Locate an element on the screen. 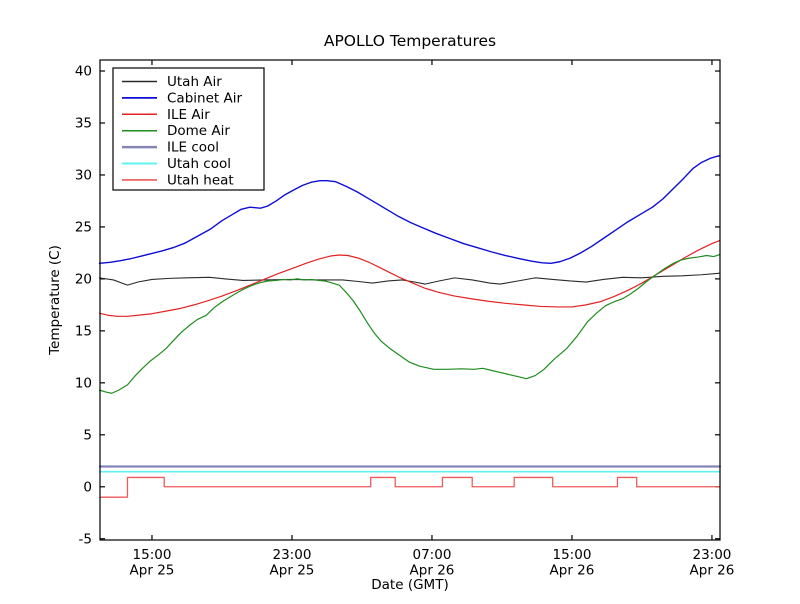 The height and width of the screenshot is (604, 800). legend-box is located at coordinates (188, 129).